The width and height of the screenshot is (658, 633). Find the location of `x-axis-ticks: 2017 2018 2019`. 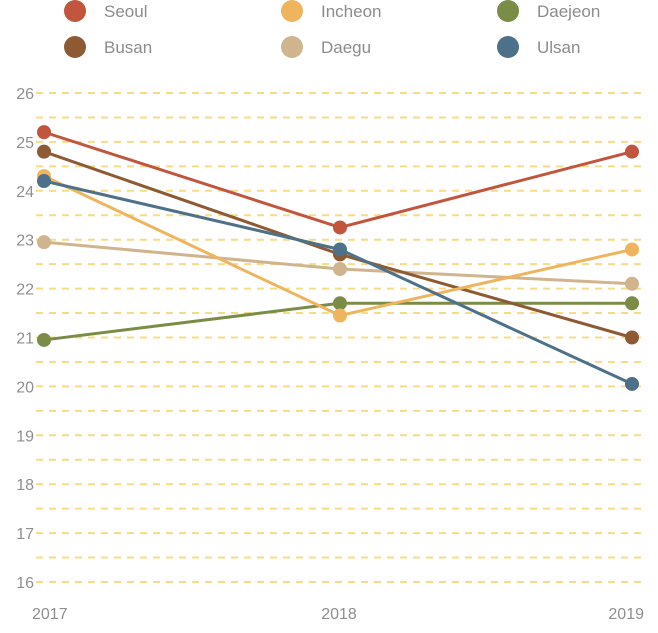

x-axis-ticks: 2017 2018 2019 is located at coordinates (338, 614).